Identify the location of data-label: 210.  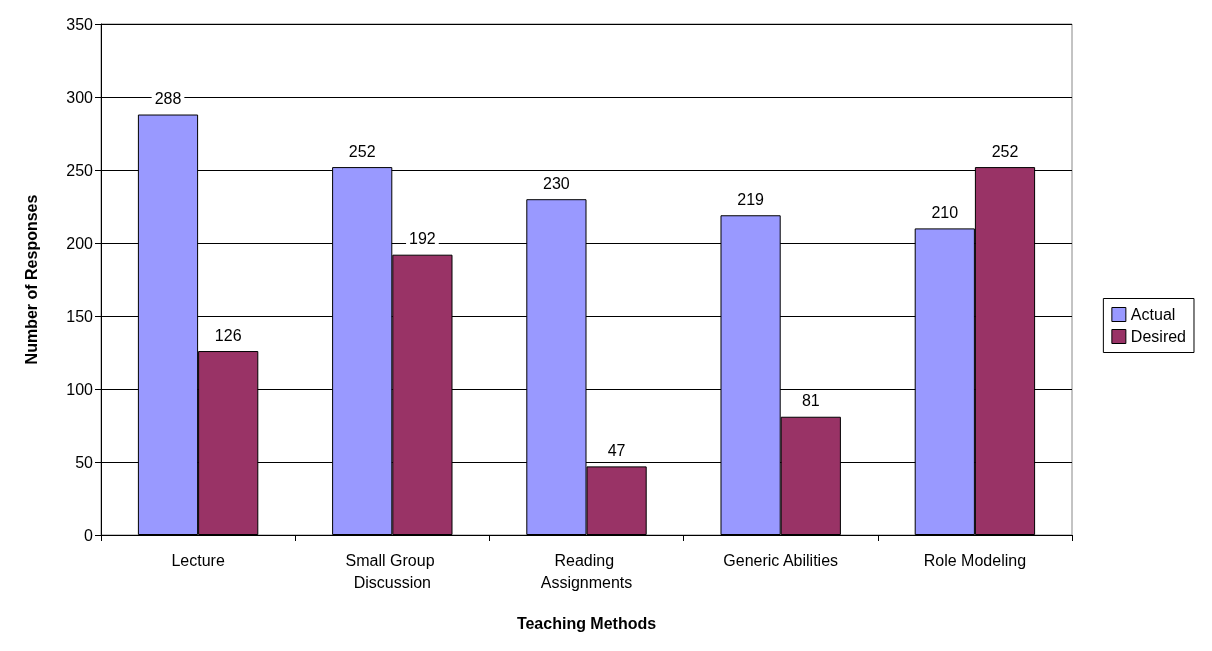
(945, 212).